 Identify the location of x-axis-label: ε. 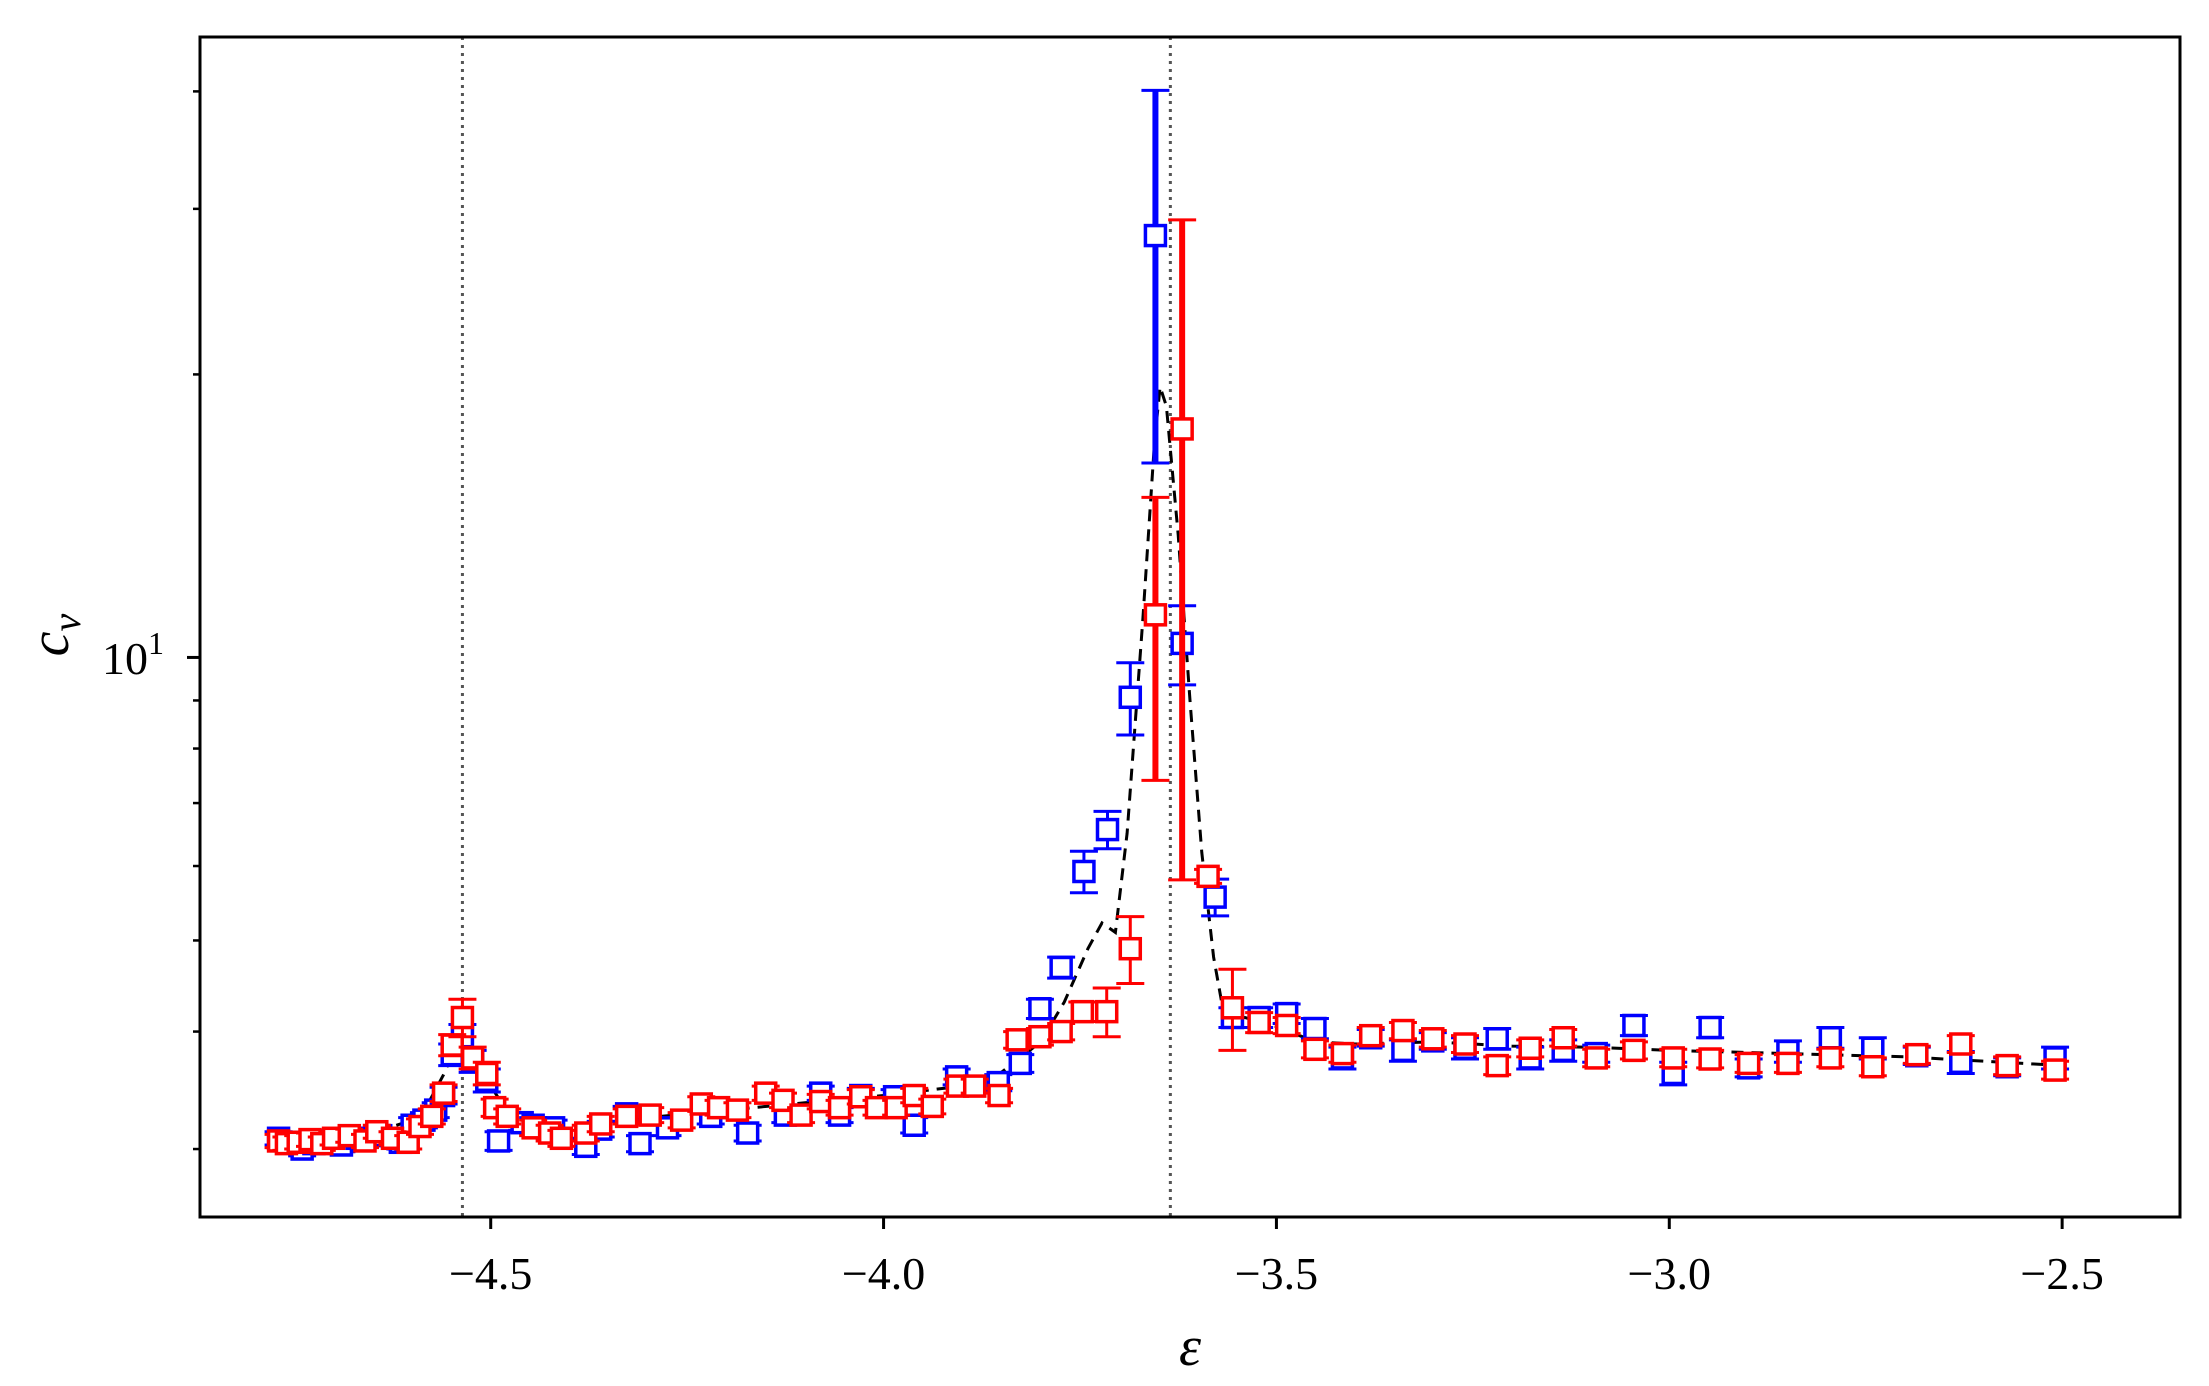
(1190, 1347).